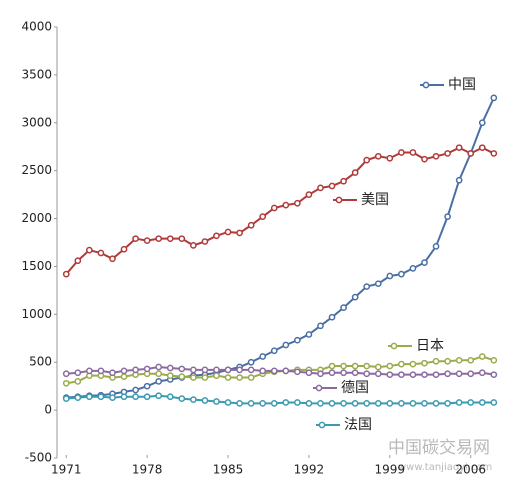  Describe the element at coordinates (462, 85) in the screenshot. I see `series-label: 中国` at that location.